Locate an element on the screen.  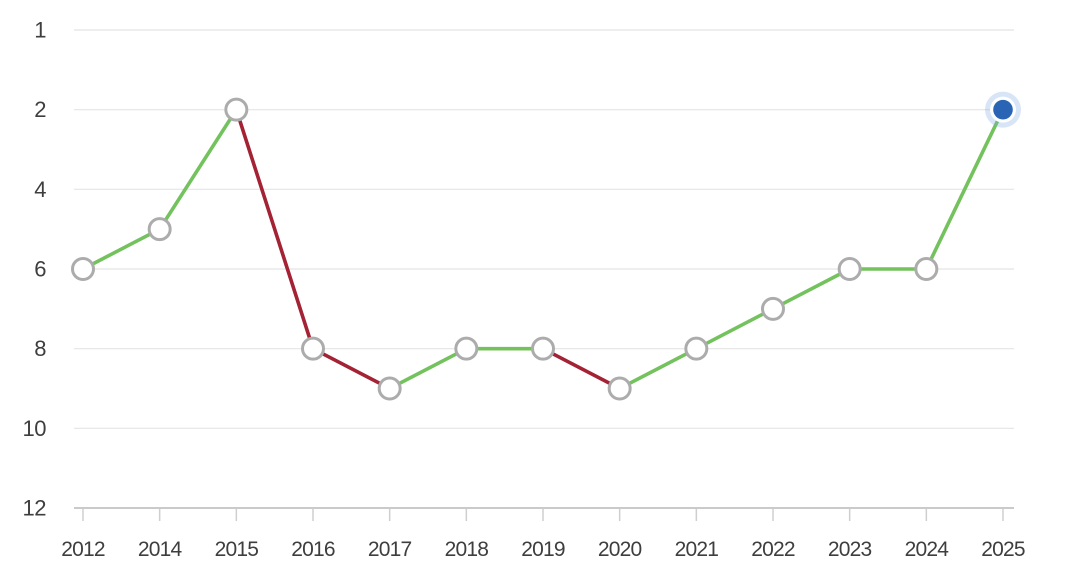
data-point-2020 is located at coordinates (619, 388).